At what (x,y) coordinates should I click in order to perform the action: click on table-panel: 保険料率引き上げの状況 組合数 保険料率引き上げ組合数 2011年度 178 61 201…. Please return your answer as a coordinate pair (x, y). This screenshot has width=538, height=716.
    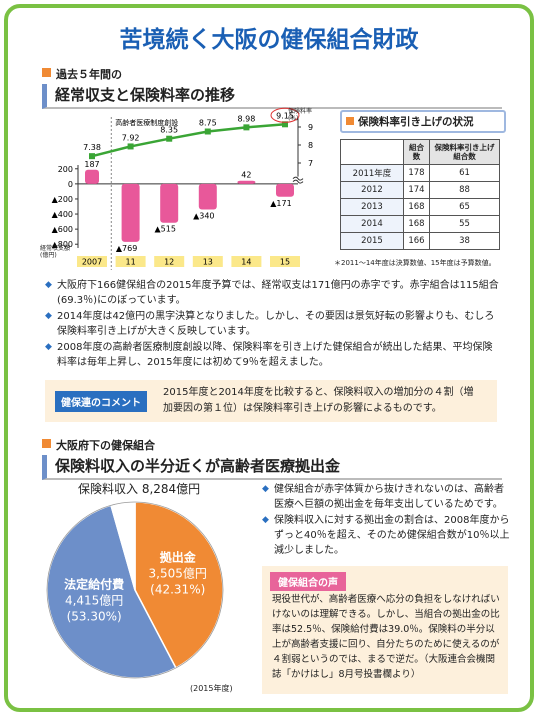
    Looking at the image, I should click on (423, 180).